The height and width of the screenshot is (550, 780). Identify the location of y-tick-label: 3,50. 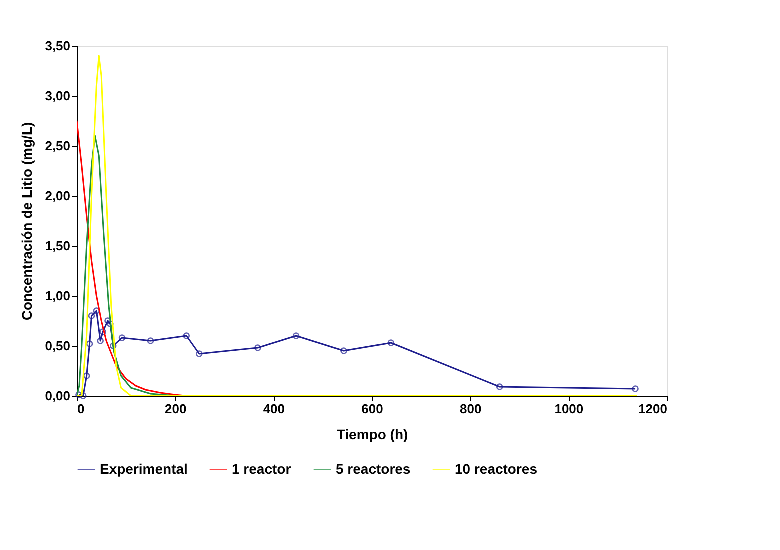
(57, 46).